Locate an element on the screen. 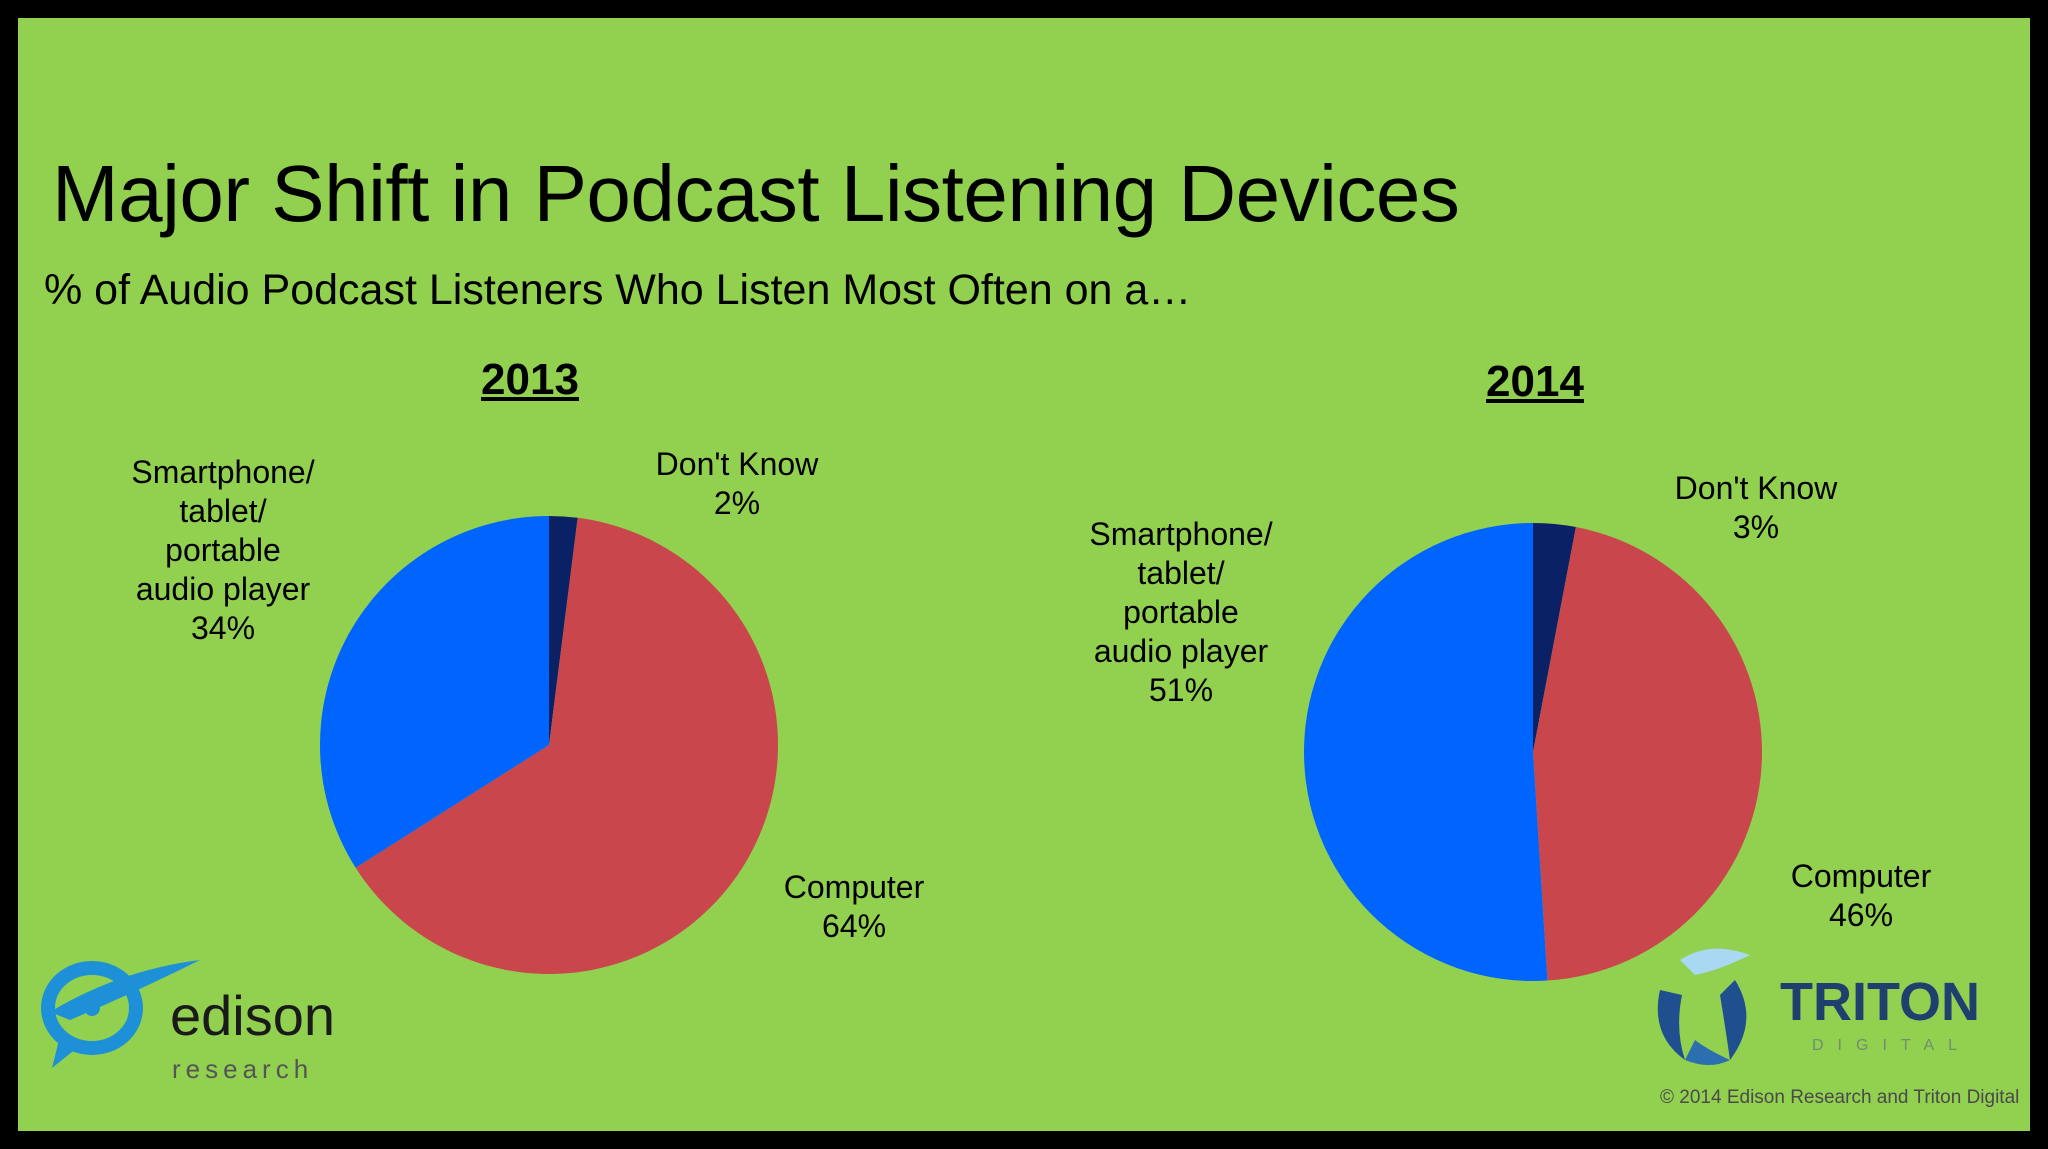 The width and height of the screenshot is (2048, 1149). chart-title-2013: 2013 is located at coordinates (530, 379).